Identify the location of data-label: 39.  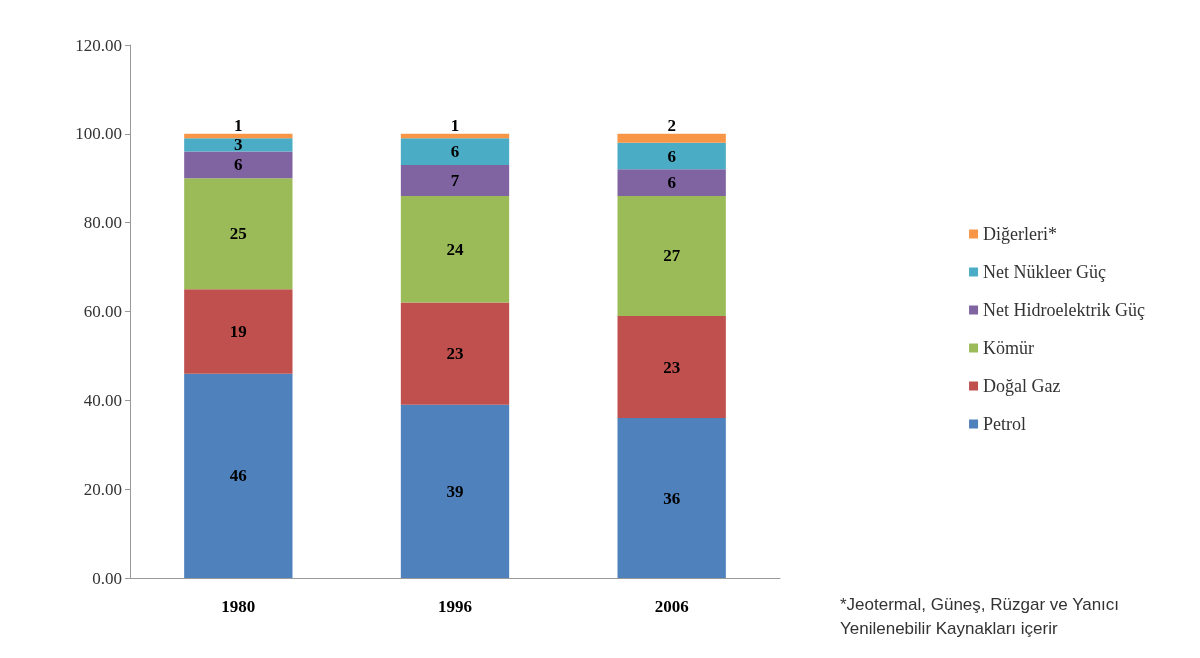
(455, 491).